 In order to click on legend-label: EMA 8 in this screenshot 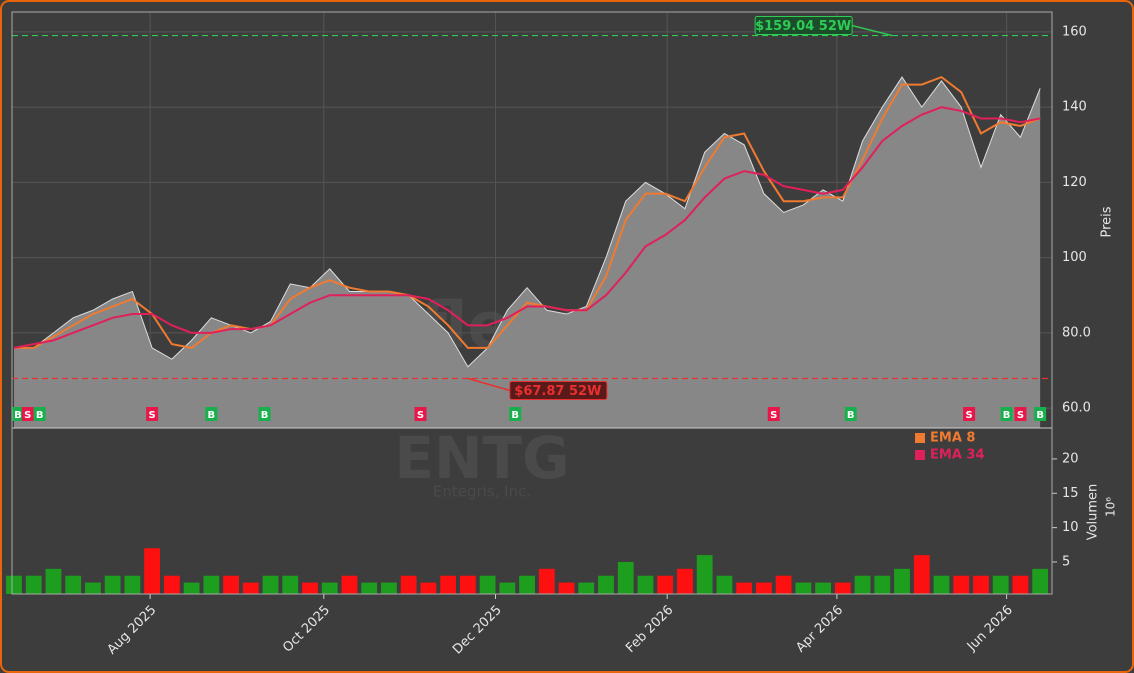, I will do `click(952, 438)`.